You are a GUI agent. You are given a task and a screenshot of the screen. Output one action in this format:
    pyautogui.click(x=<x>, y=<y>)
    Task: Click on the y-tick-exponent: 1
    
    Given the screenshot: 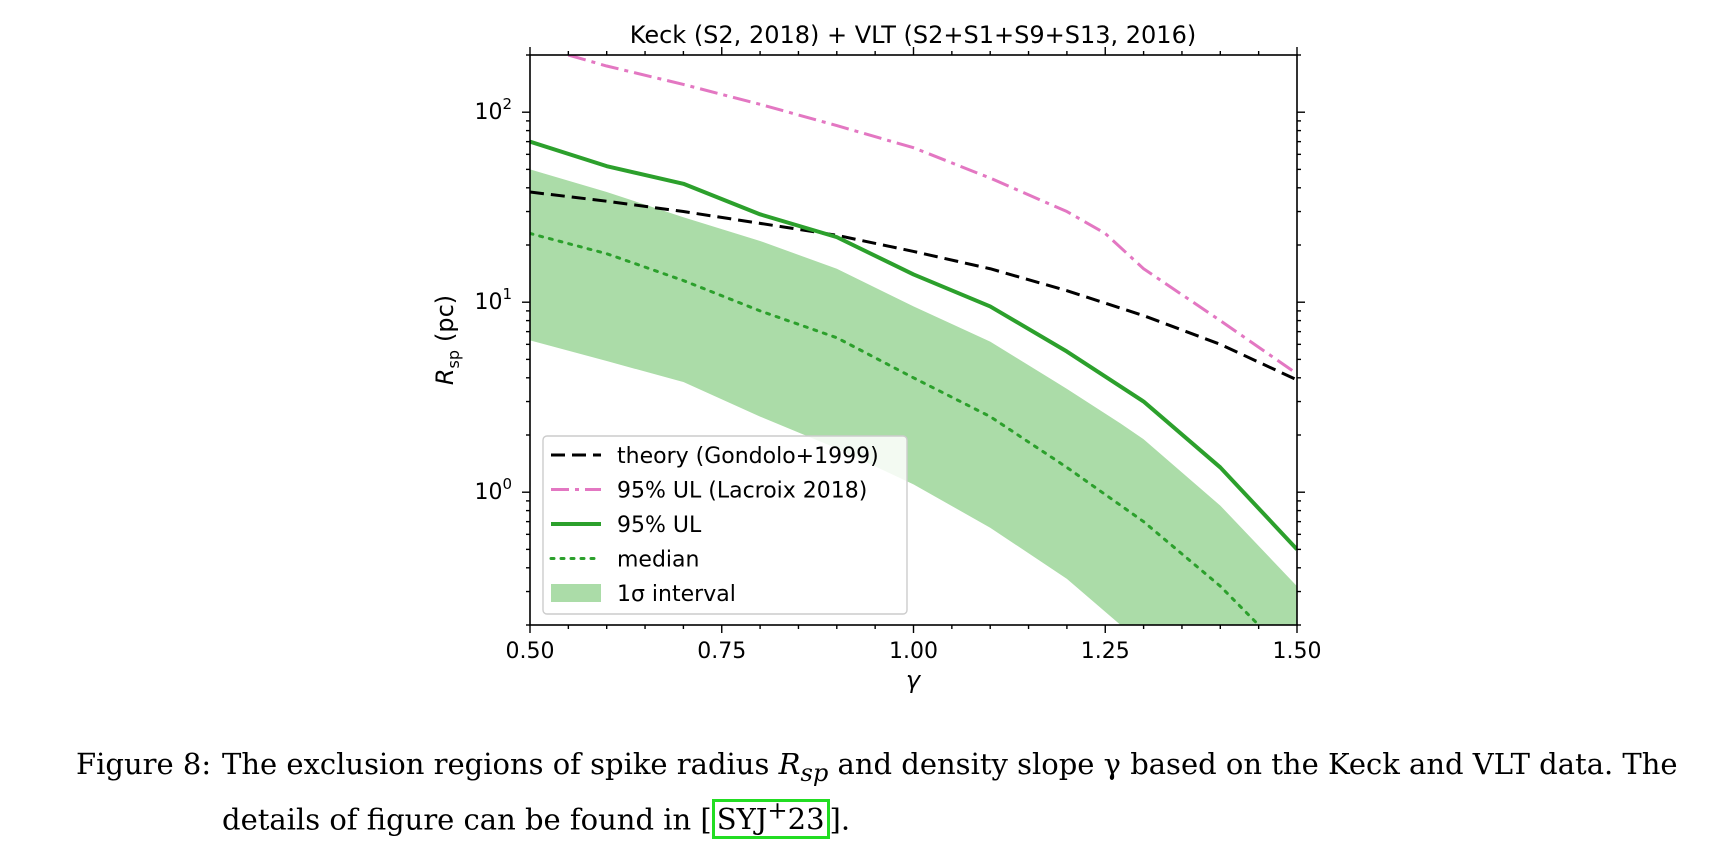 What is the action you would take?
    pyautogui.click(x=507, y=294)
    